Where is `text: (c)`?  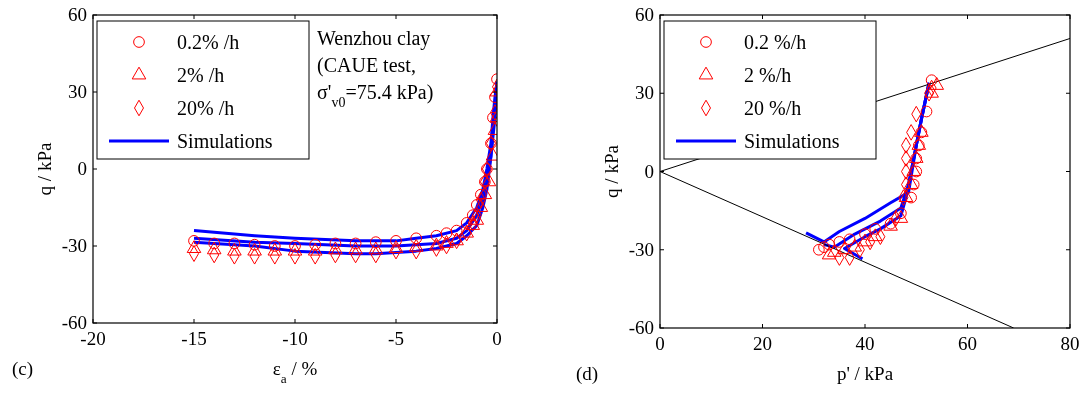
text: (c) is located at coordinates (23, 369).